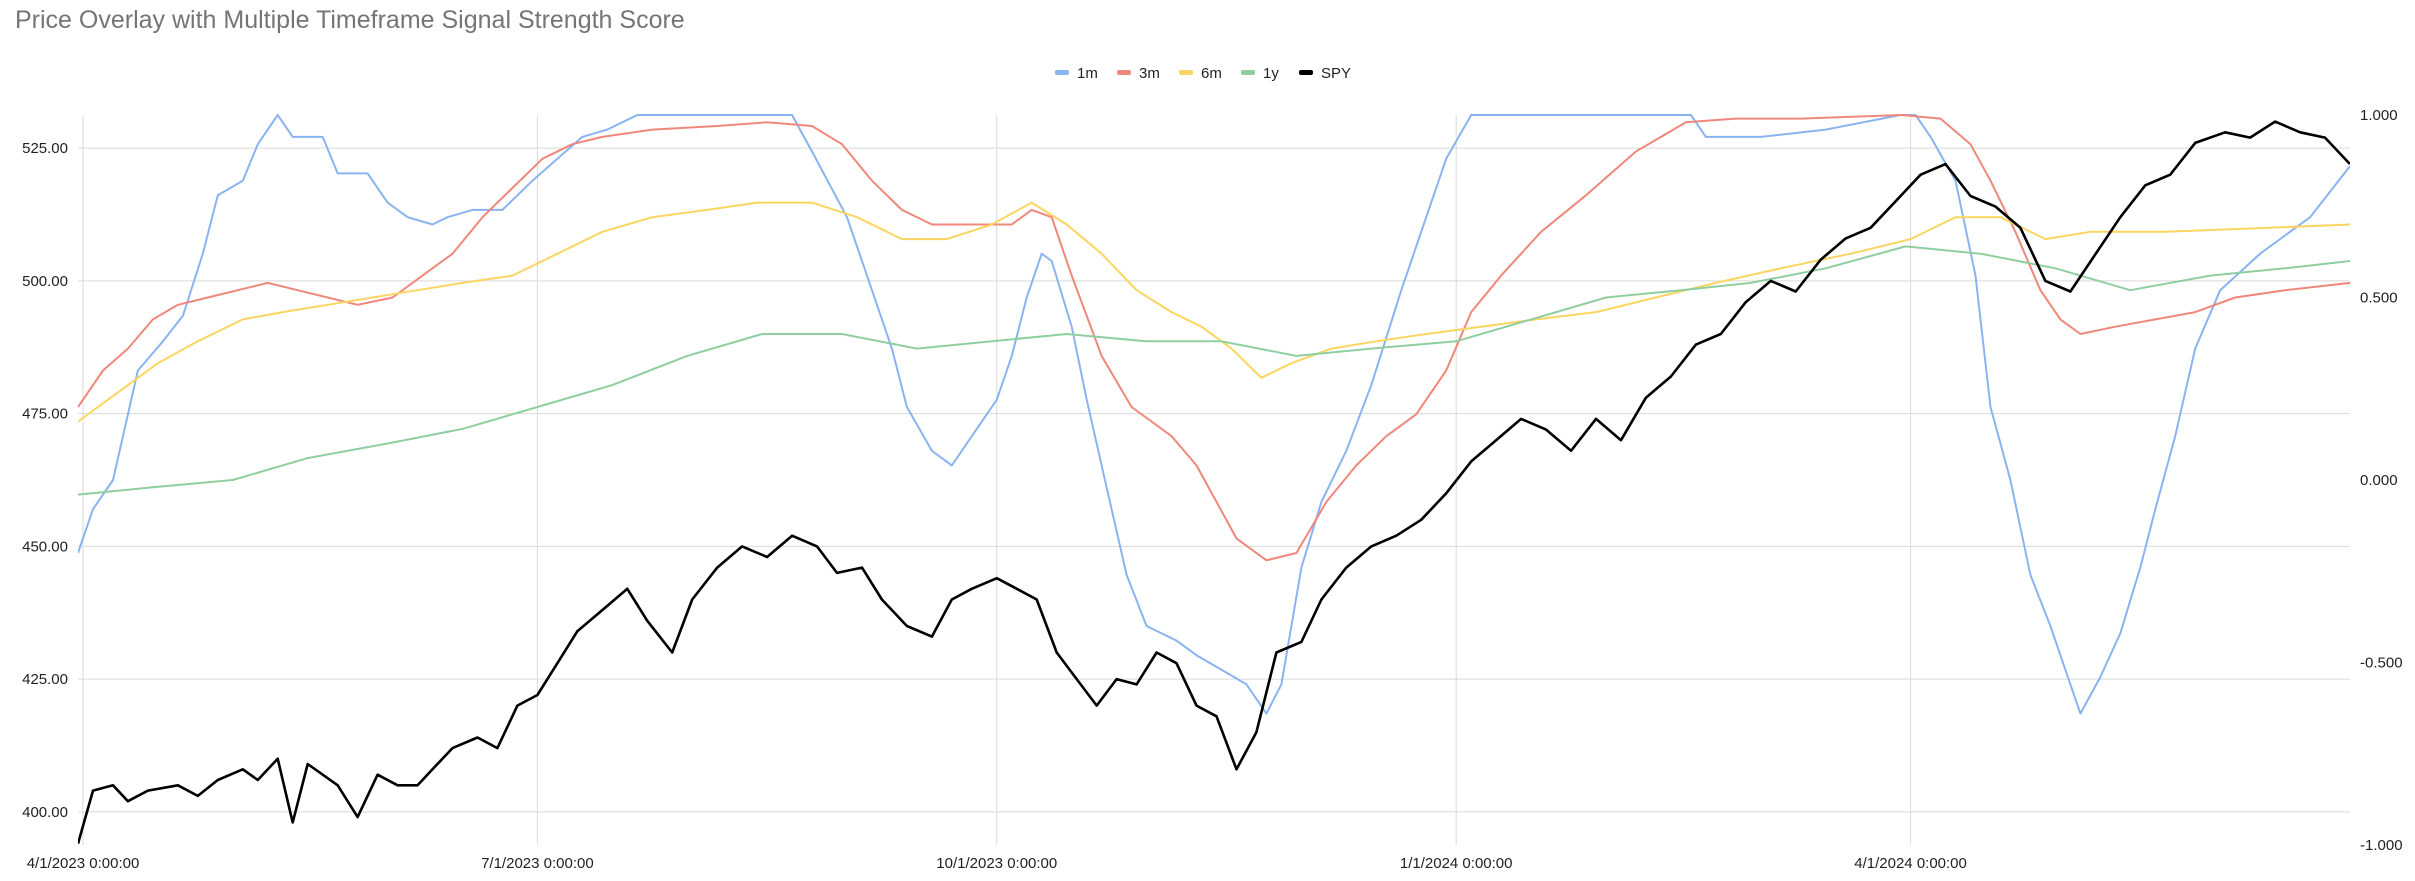  What do you see at coordinates (1248, 72) in the screenshot?
I see `legend-swatch-1y` at bounding box center [1248, 72].